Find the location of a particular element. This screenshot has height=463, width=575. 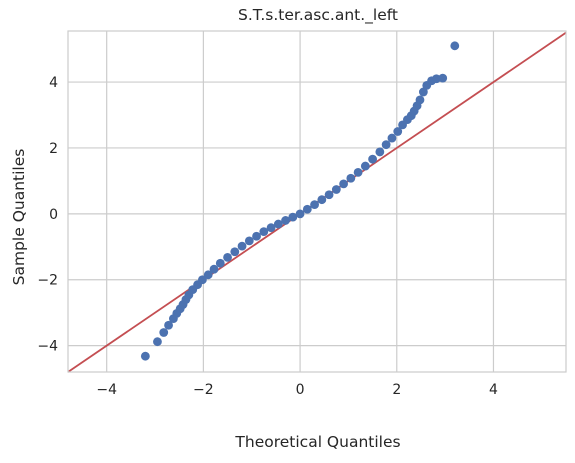

x-tick-label: 0 is located at coordinates (300, 390).